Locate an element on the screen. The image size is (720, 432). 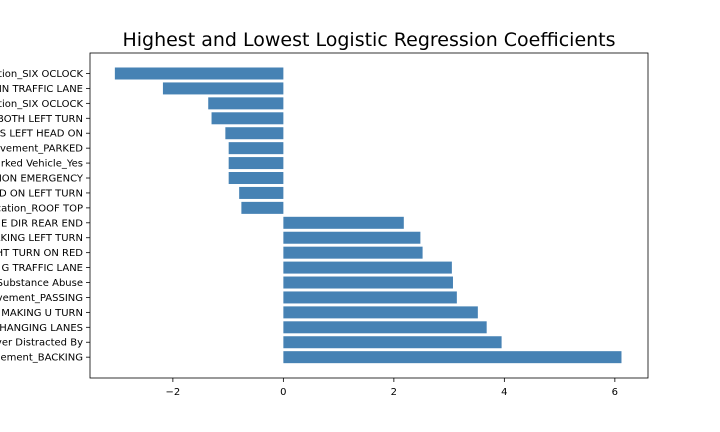
category-label: G TRAFFIC LANE is located at coordinates (42, 268).